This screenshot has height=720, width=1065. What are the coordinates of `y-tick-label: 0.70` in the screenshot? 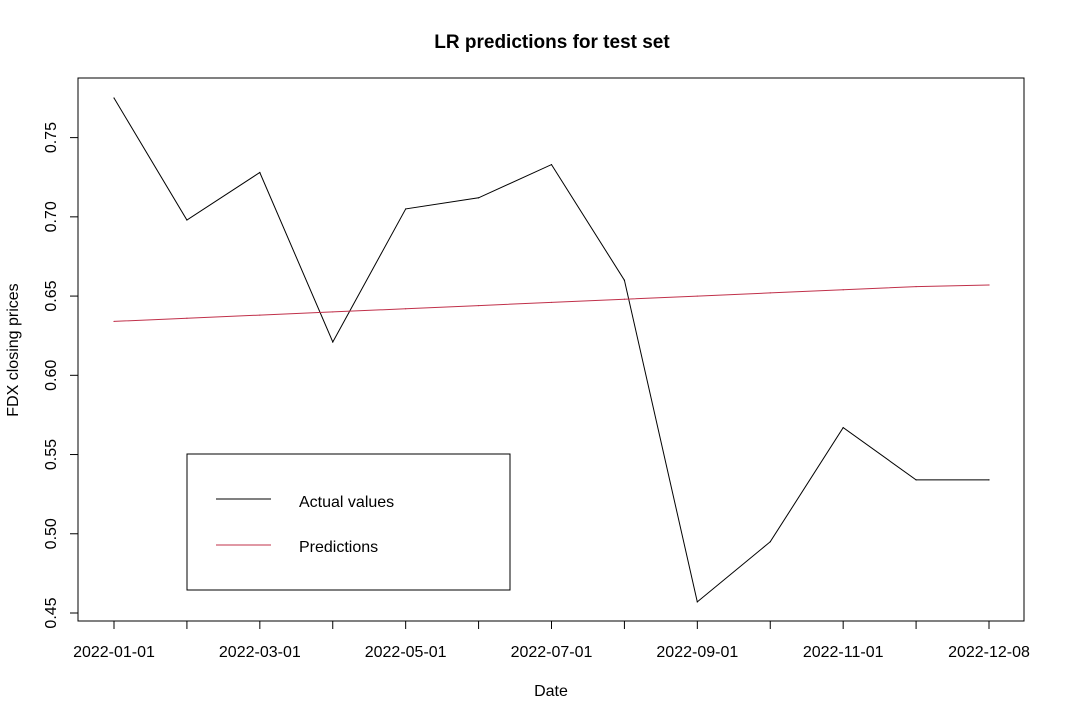 It's located at (51, 216).